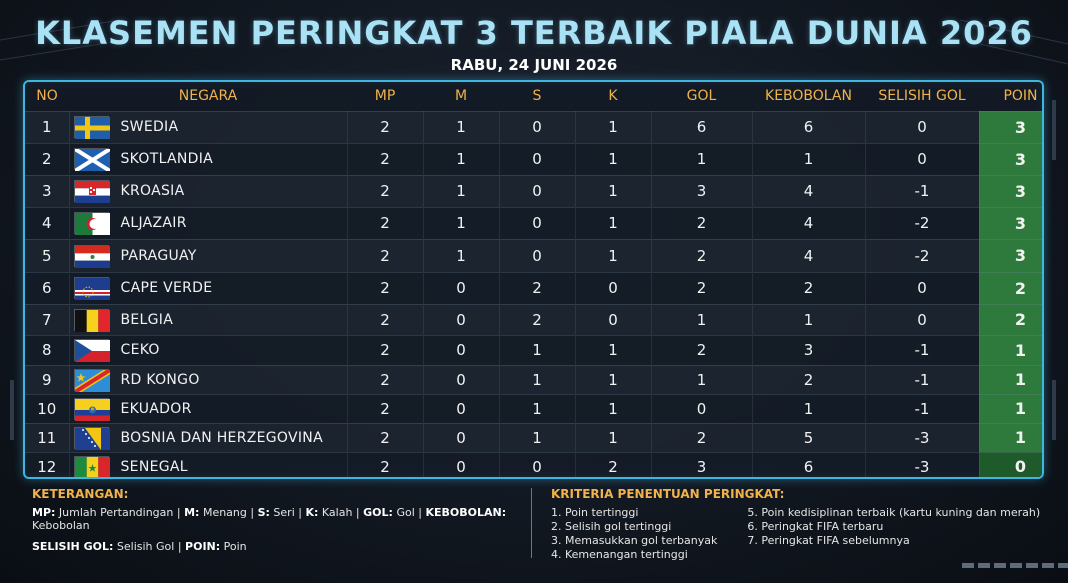  Describe the element at coordinates (208, 126) in the screenshot. I see `team-cell: SWEDIA` at that location.